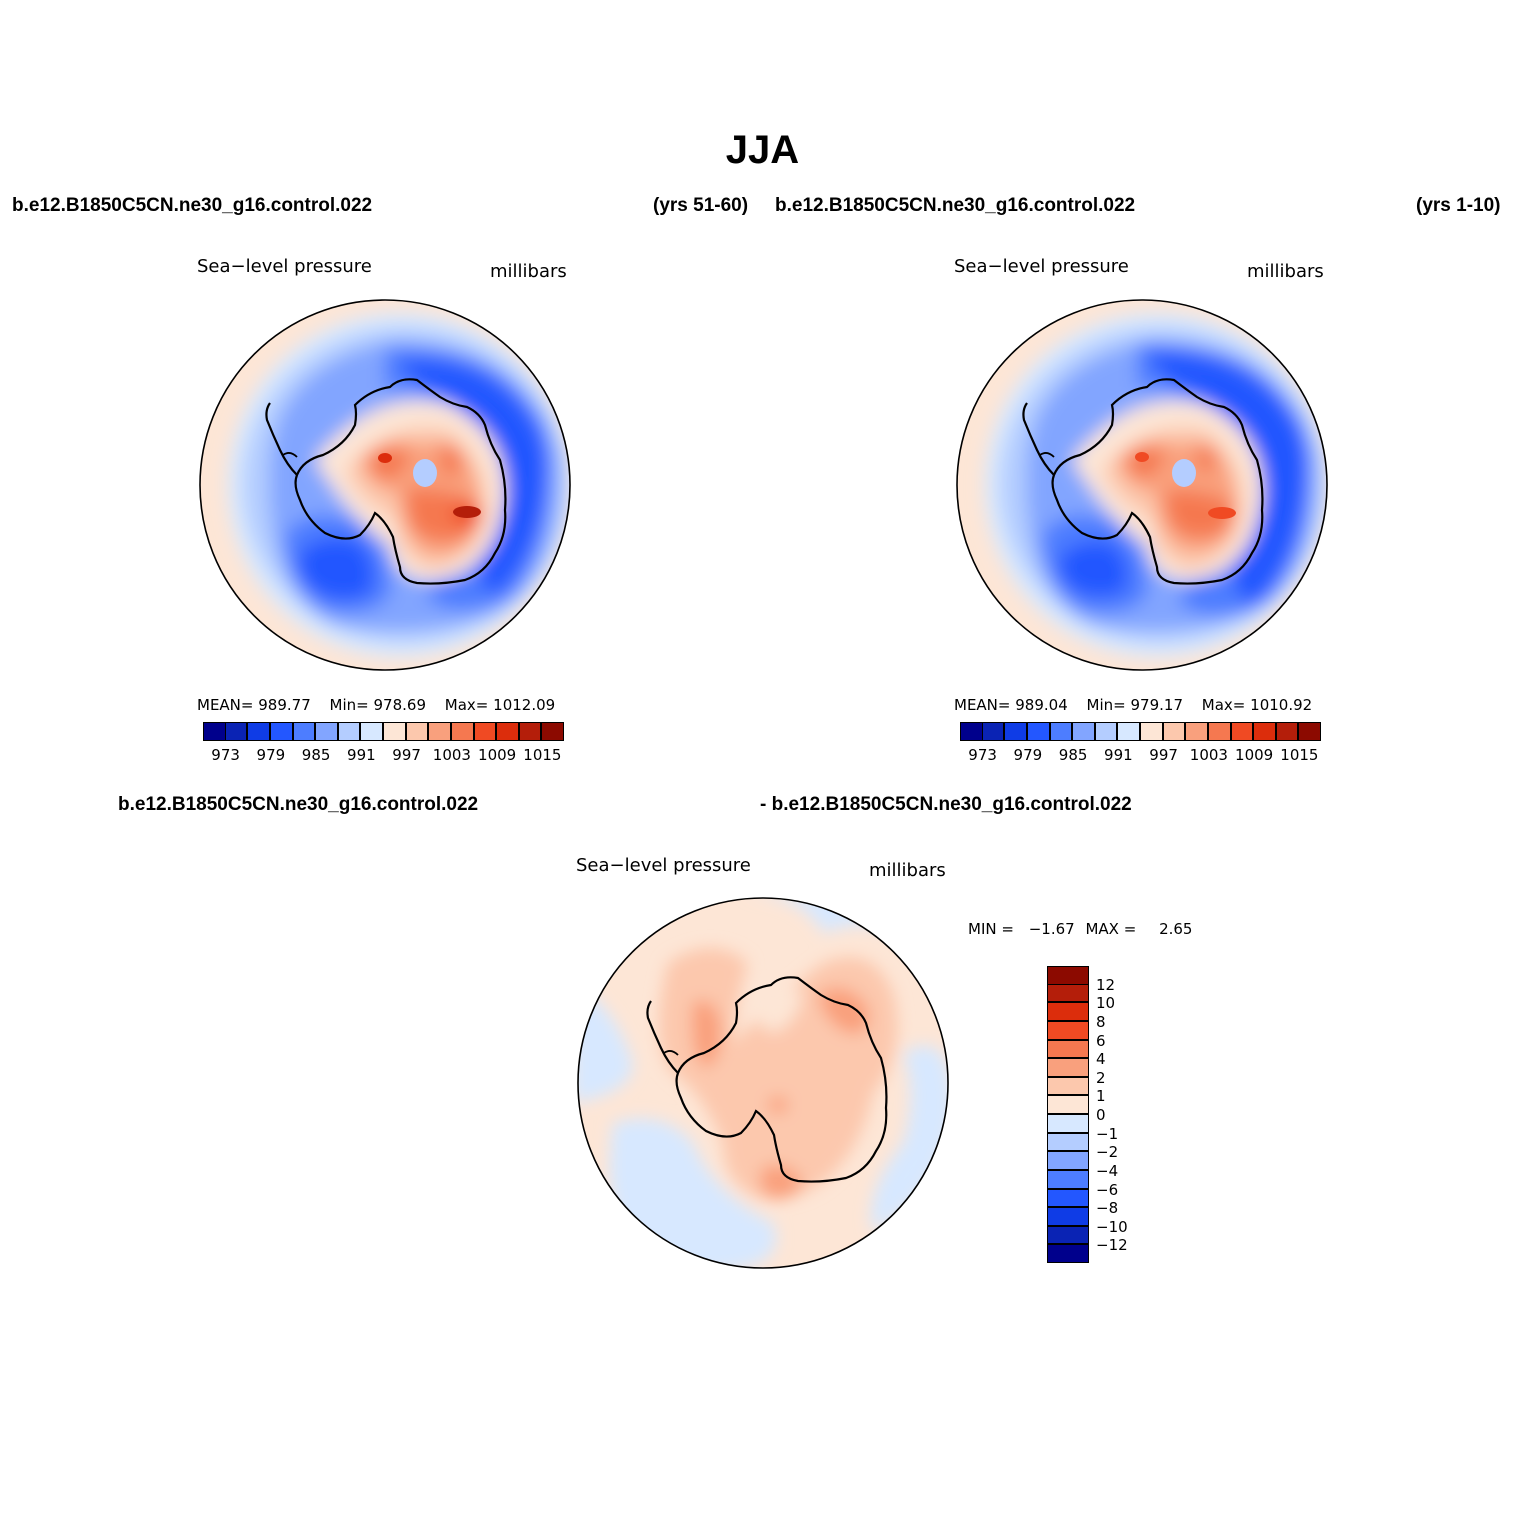 The height and width of the screenshot is (1525, 1525). What do you see at coordinates (1112, 1226) in the screenshot?
I see `colorbar-tick-label: −10` at bounding box center [1112, 1226].